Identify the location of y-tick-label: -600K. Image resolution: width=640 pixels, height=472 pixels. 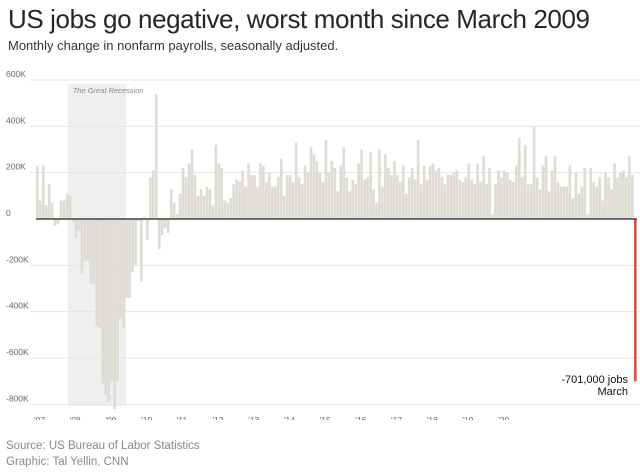
(17, 352).